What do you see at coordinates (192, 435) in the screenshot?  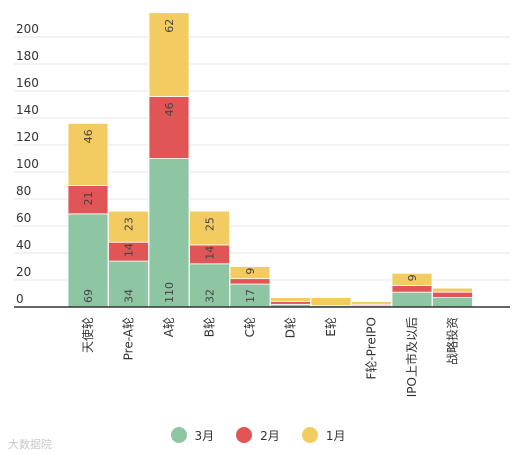 I see `legend-item: 3月` at bounding box center [192, 435].